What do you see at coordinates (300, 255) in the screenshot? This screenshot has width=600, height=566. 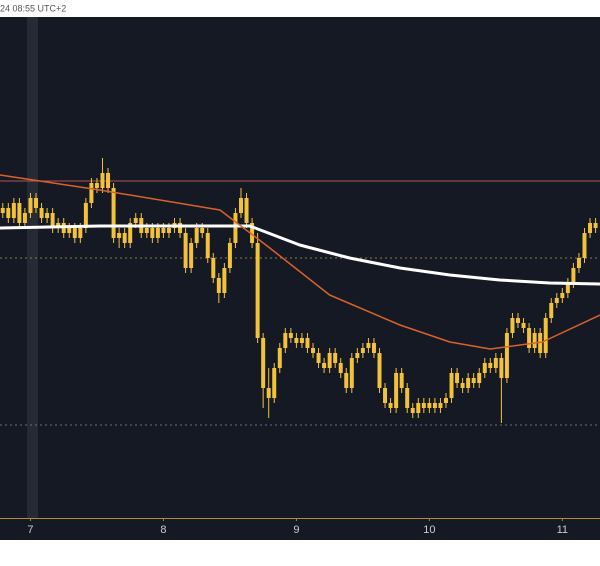 I see `moving-average` at bounding box center [300, 255].